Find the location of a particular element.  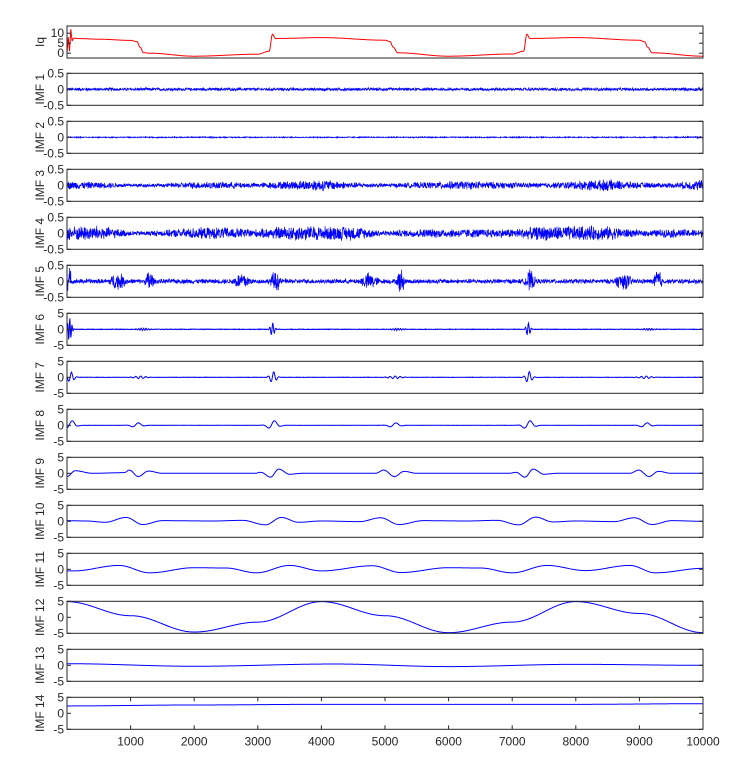

imf-14-ylabel: IMF 14 is located at coordinates (40, 713).